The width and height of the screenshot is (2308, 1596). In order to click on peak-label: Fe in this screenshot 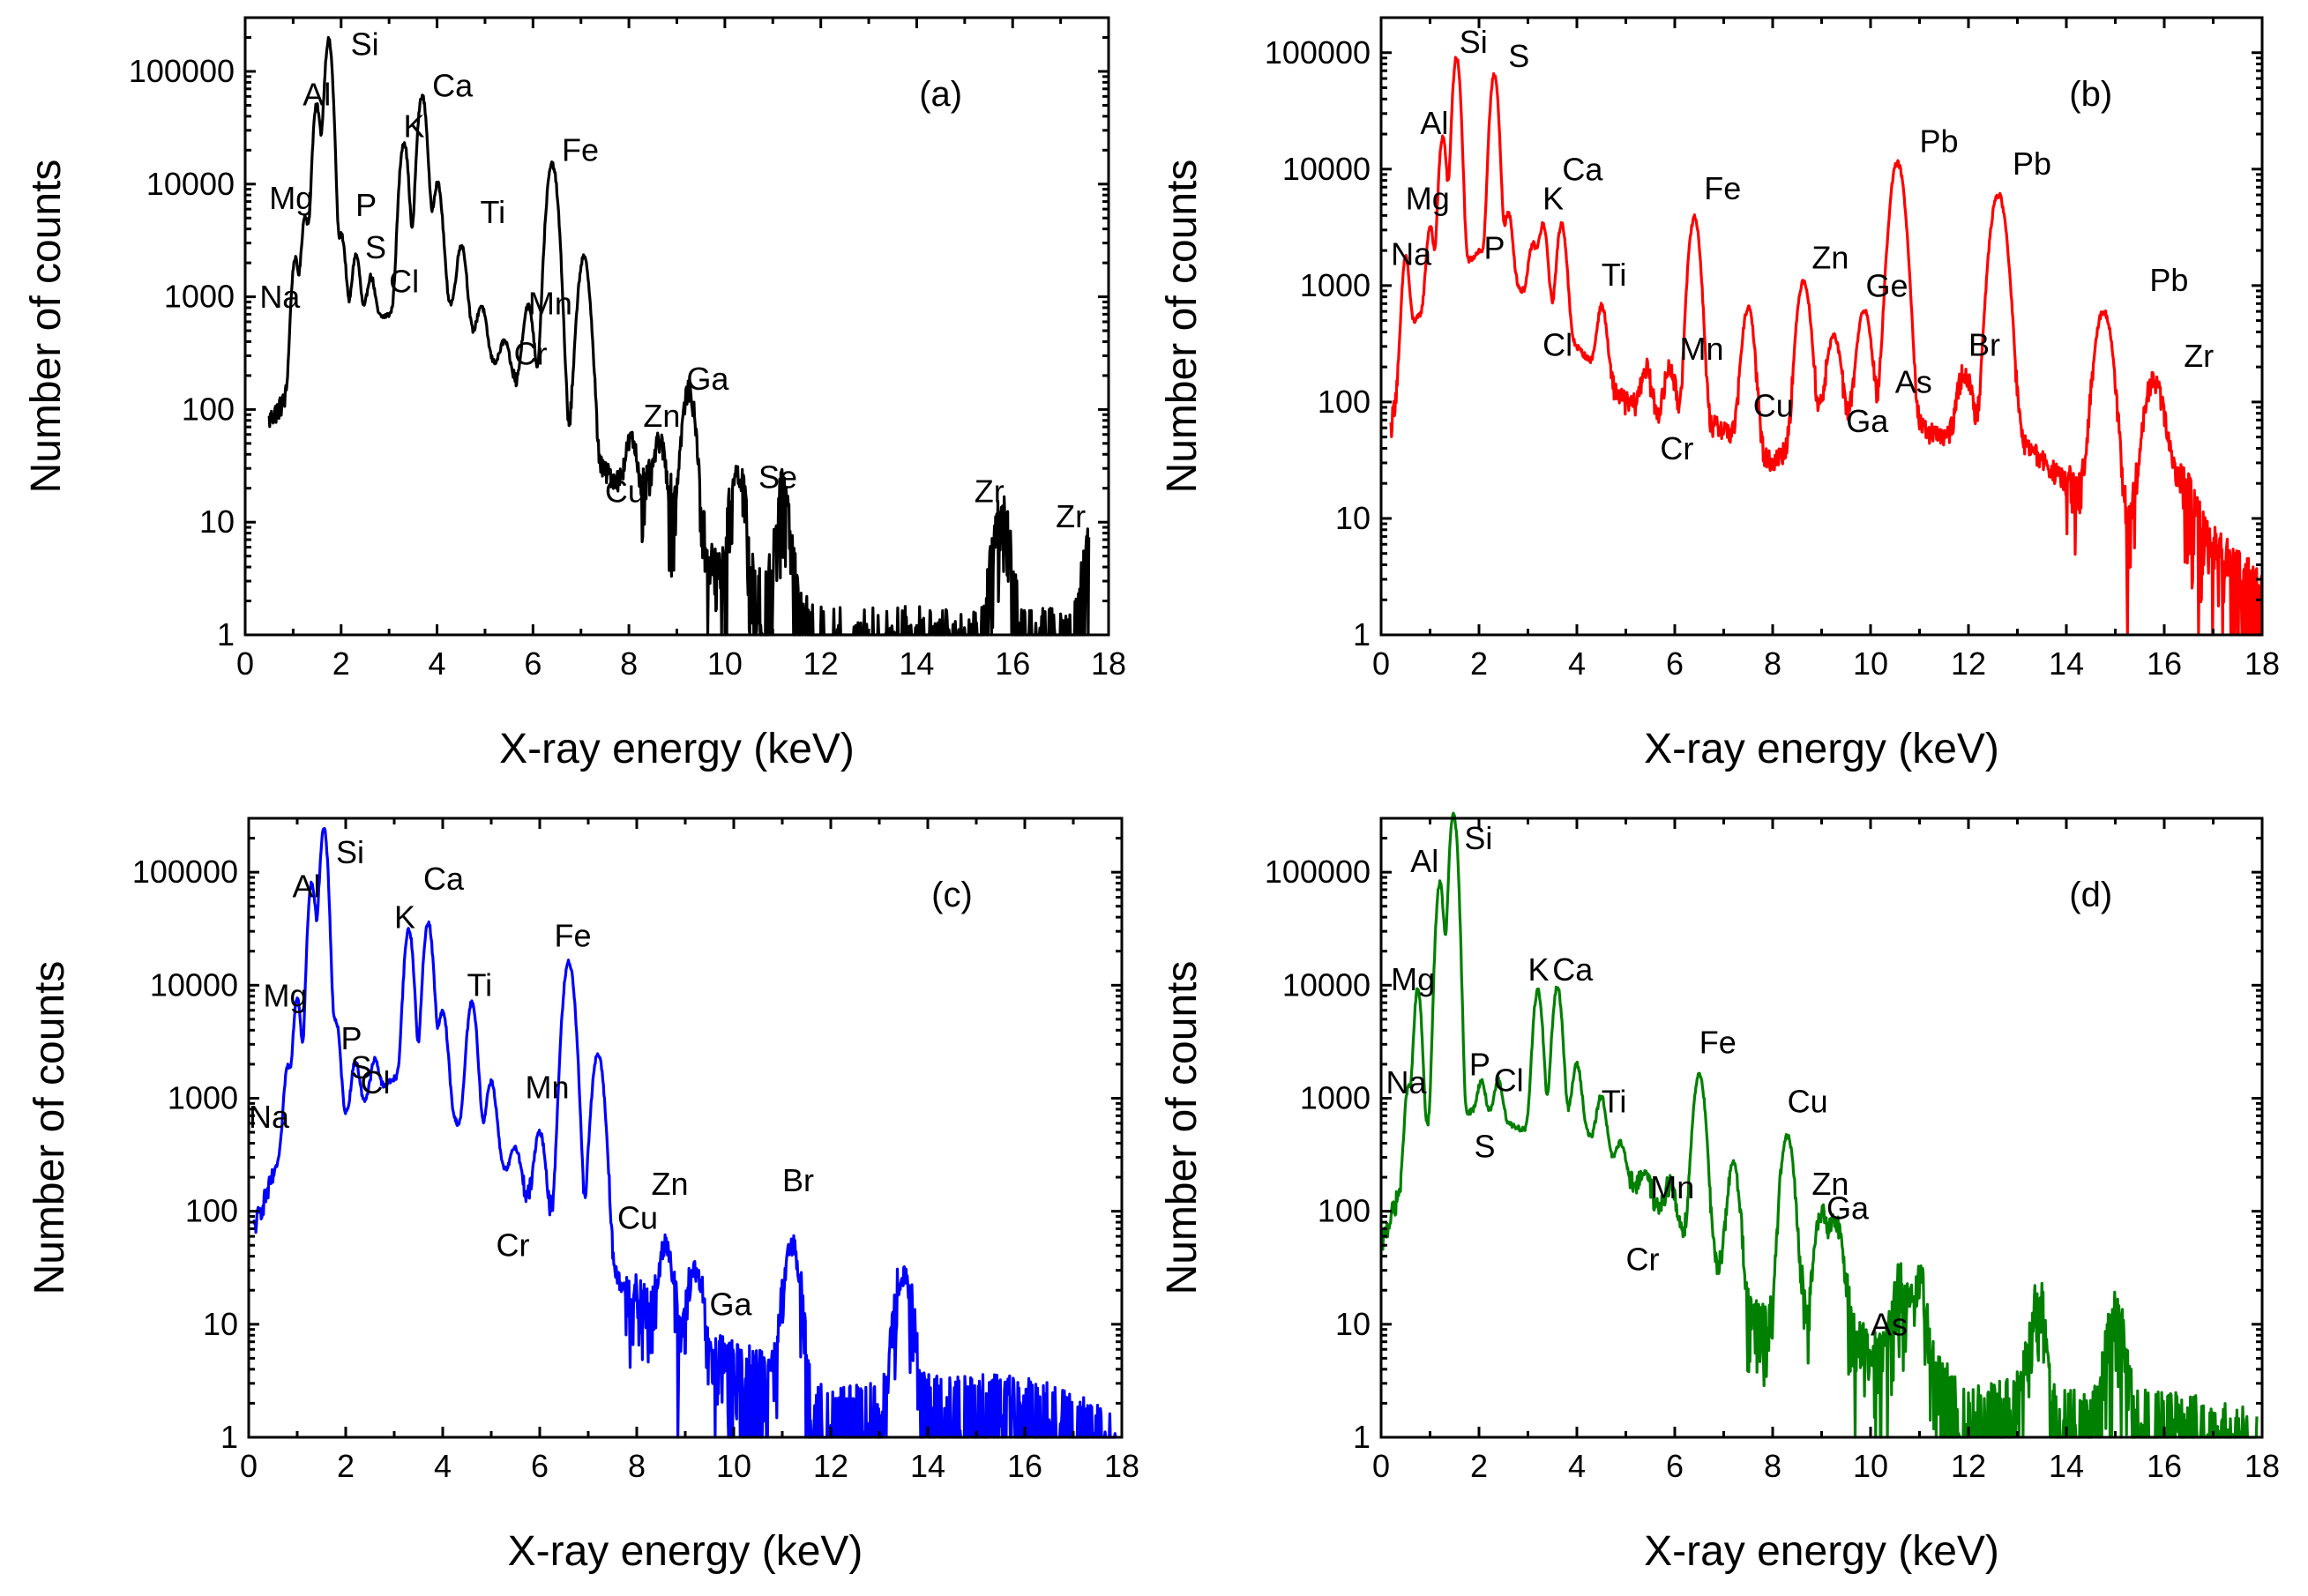, I will do `click(573, 935)`.